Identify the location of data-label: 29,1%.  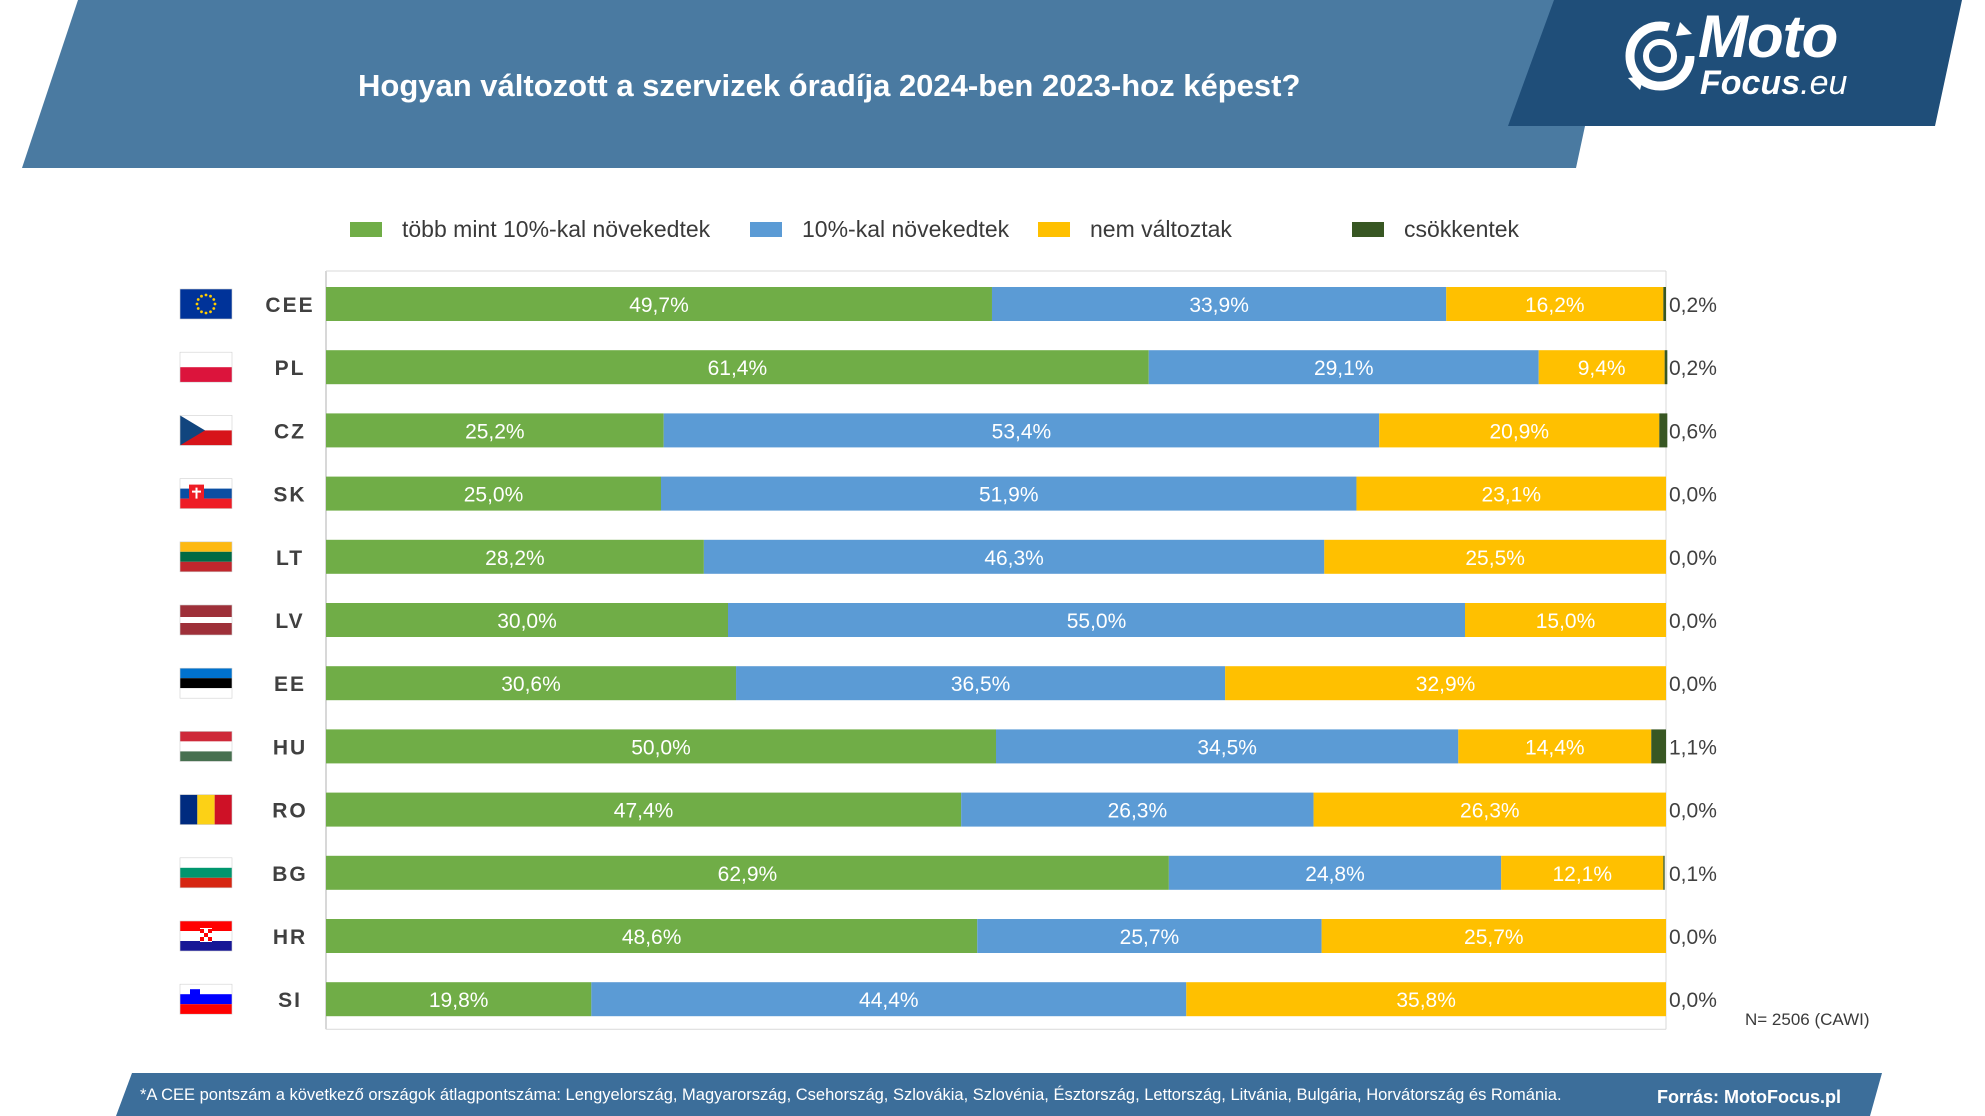
(1344, 368).